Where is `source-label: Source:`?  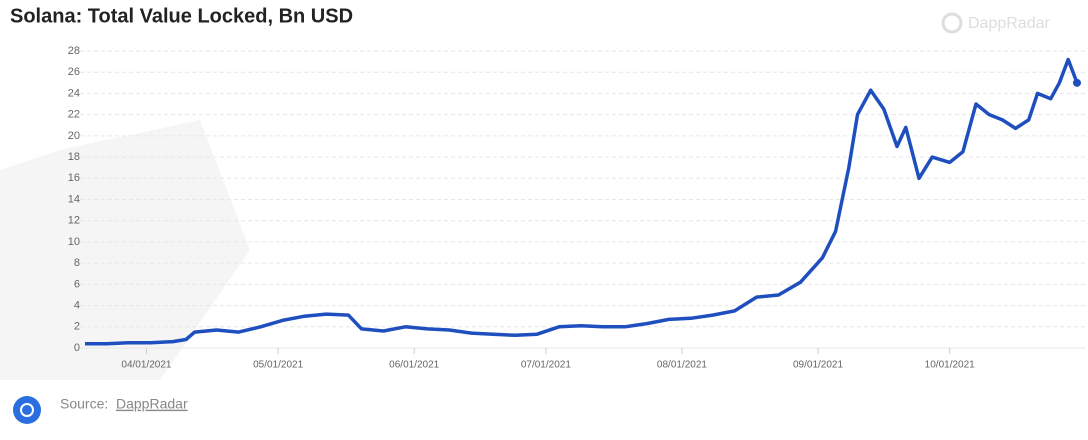 source-label: Source: is located at coordinates (84, 404).